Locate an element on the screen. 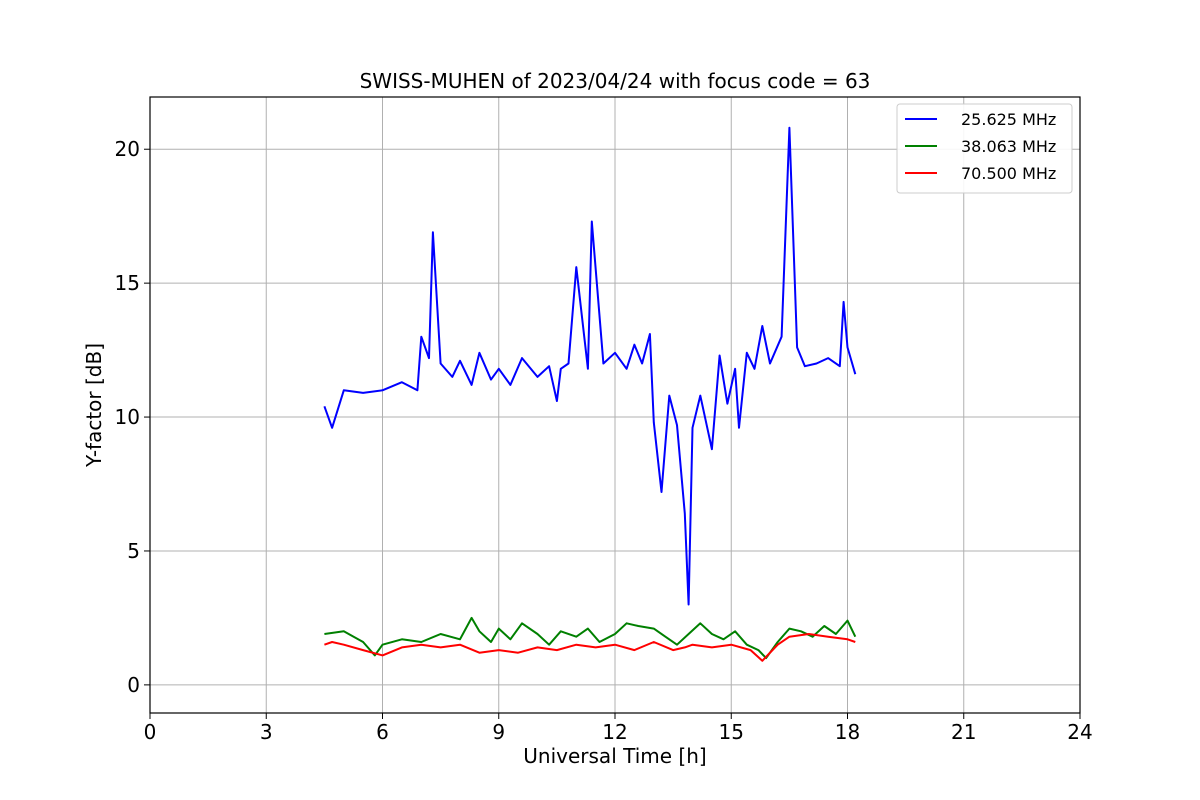 The image size is (1200, 800). legend-label: 25.625 MHz is located at coordinates (1008, 119).